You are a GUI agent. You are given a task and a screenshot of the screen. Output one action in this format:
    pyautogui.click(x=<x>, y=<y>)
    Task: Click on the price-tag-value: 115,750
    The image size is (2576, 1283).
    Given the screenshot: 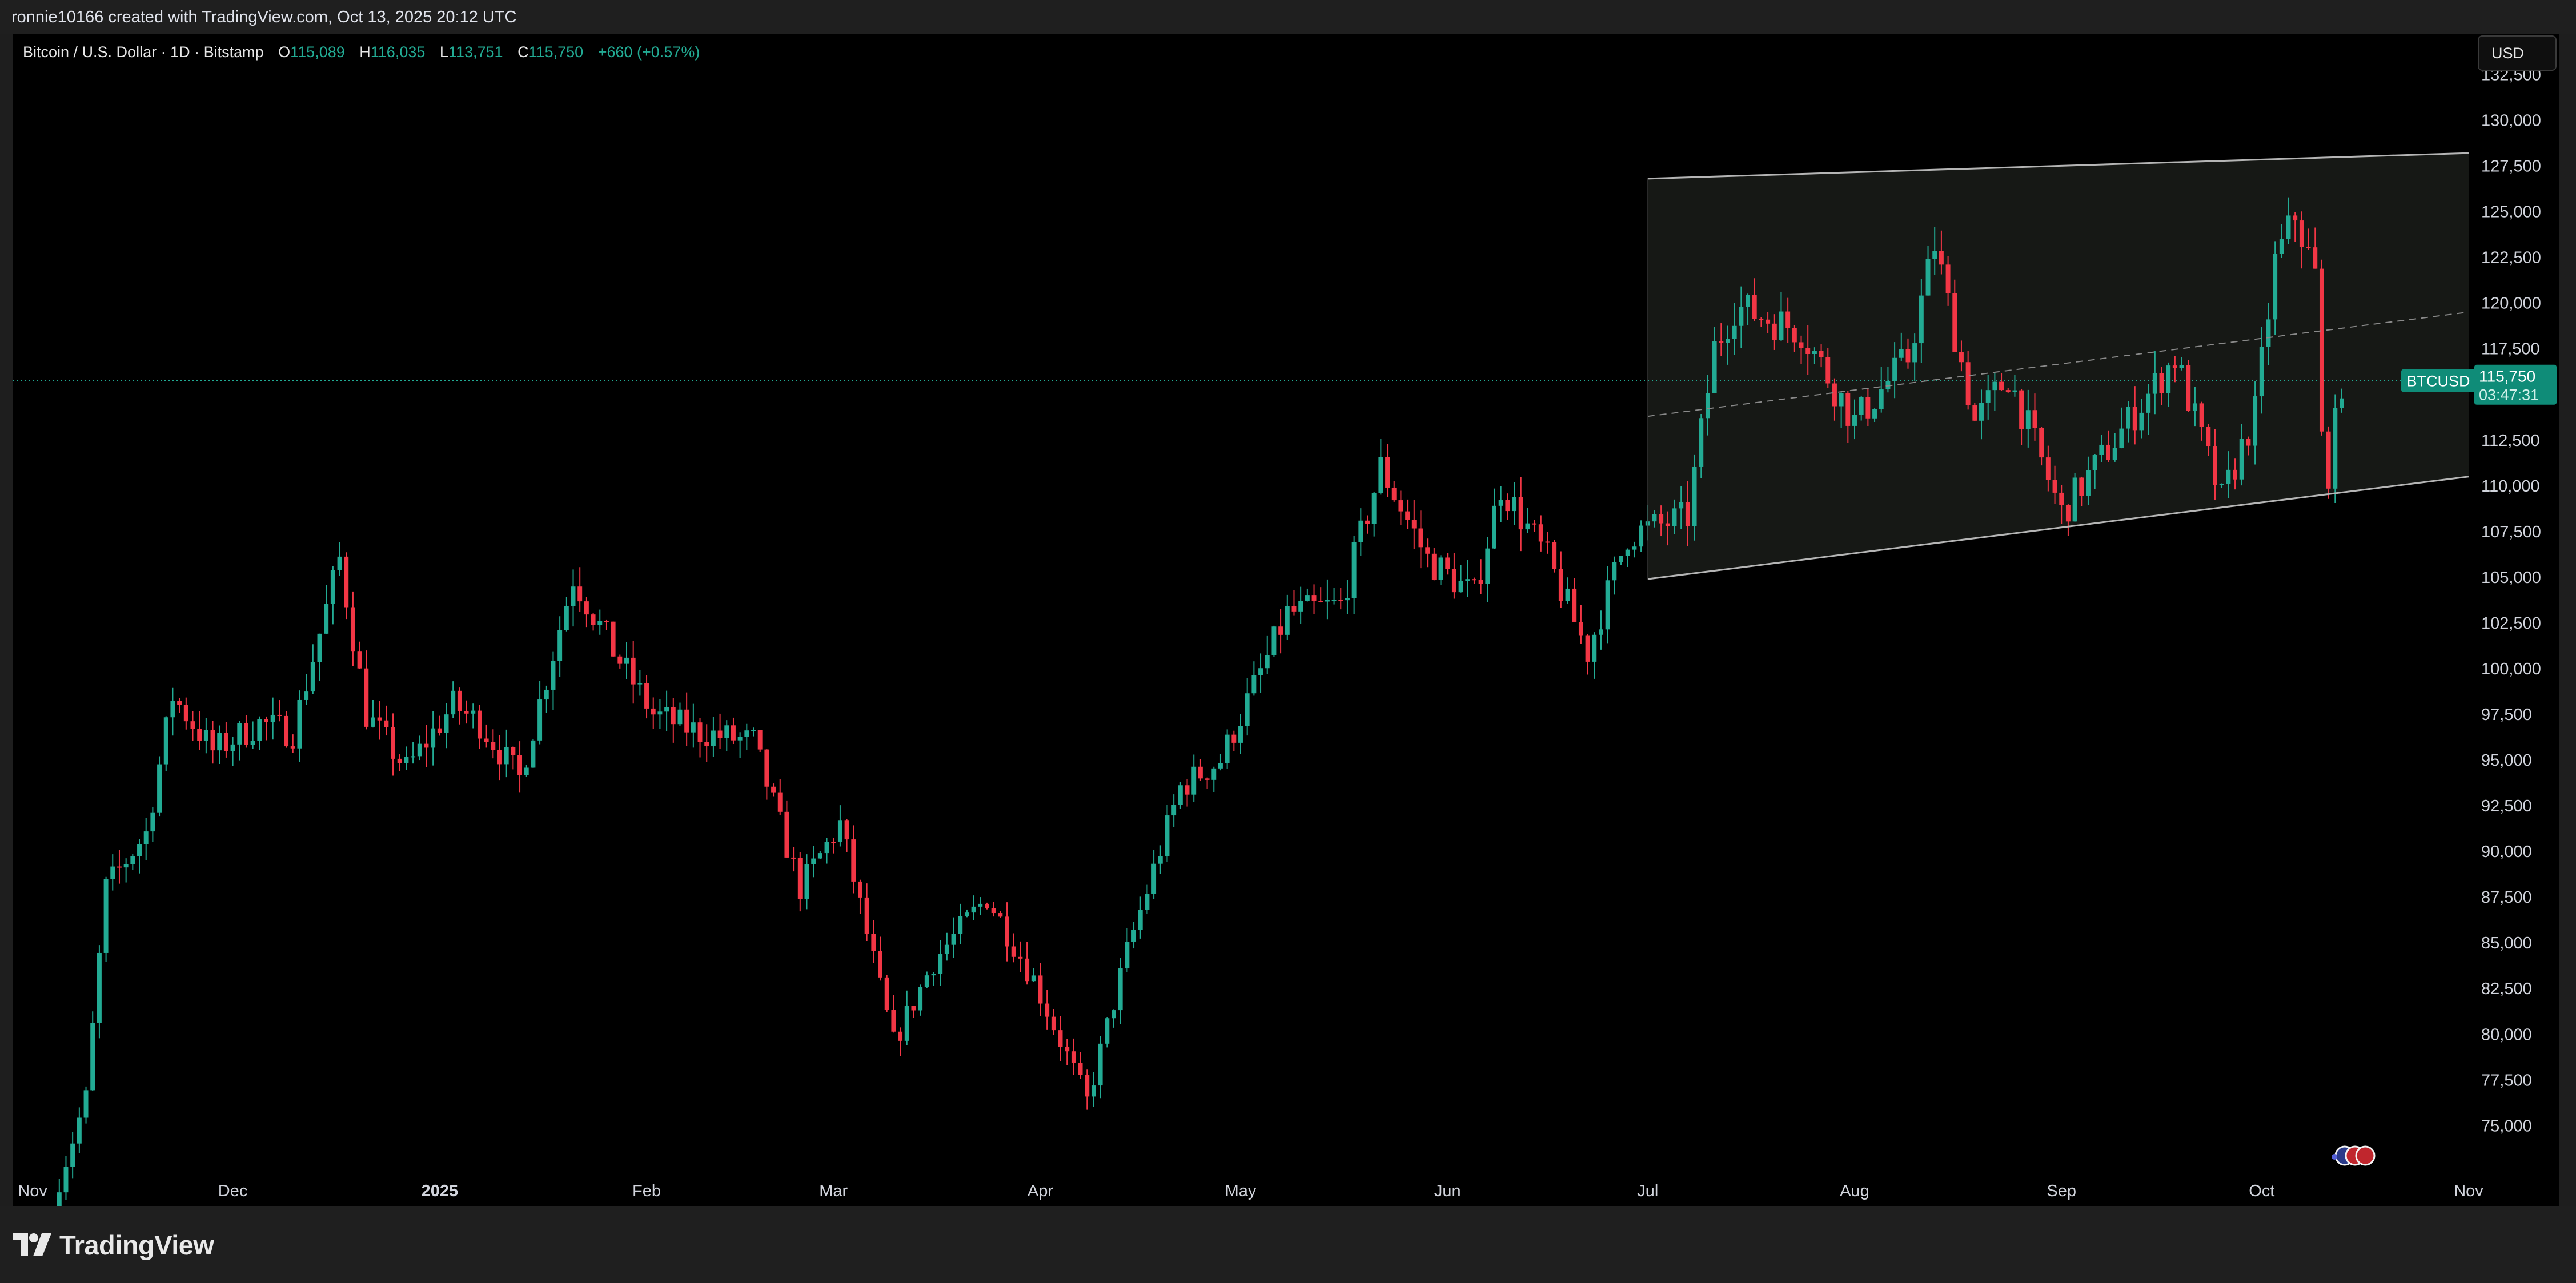 What is the action you would take?
    pyautogui.click(x=2507, y=376)
    